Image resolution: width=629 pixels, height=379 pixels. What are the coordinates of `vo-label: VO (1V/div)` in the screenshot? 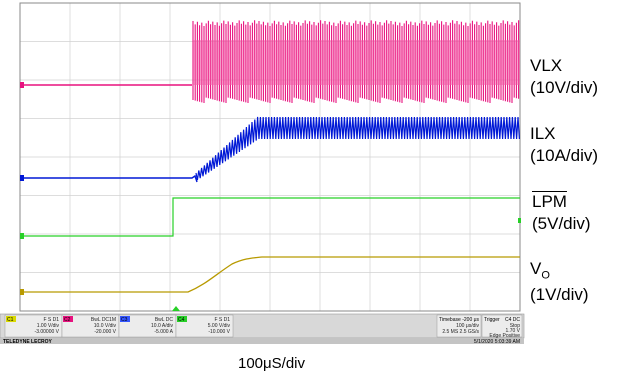 It's located at (559, 282).